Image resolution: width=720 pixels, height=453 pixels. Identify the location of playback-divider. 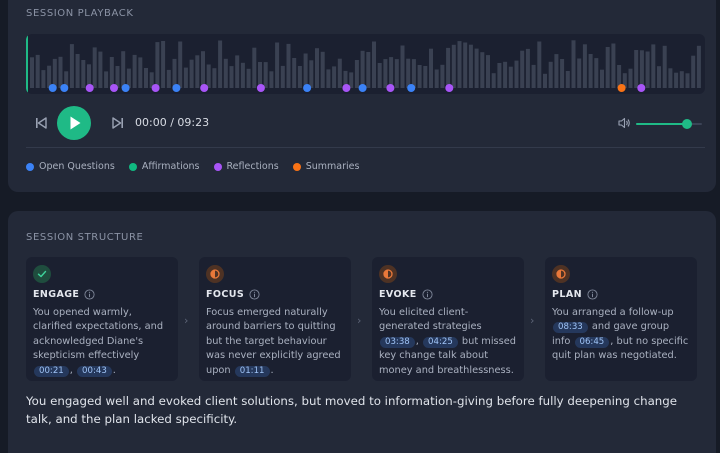
(365, 147).